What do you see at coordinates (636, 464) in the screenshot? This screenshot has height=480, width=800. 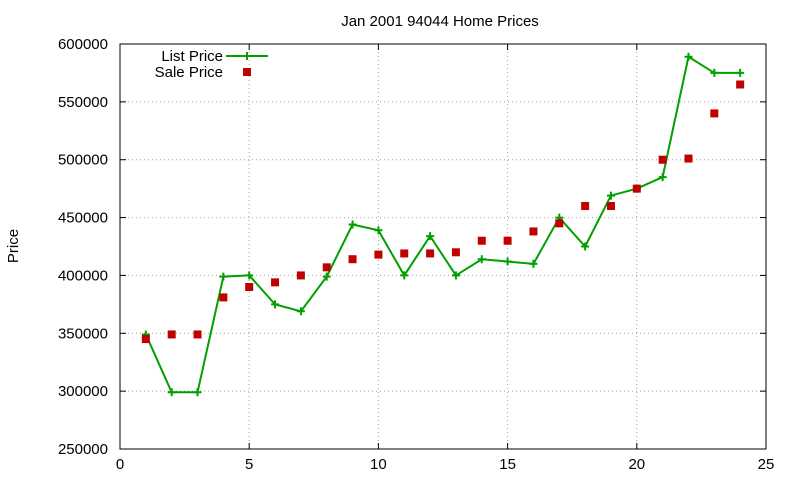 I see `x-tick-label: 20` at bounding box center [636, 464].